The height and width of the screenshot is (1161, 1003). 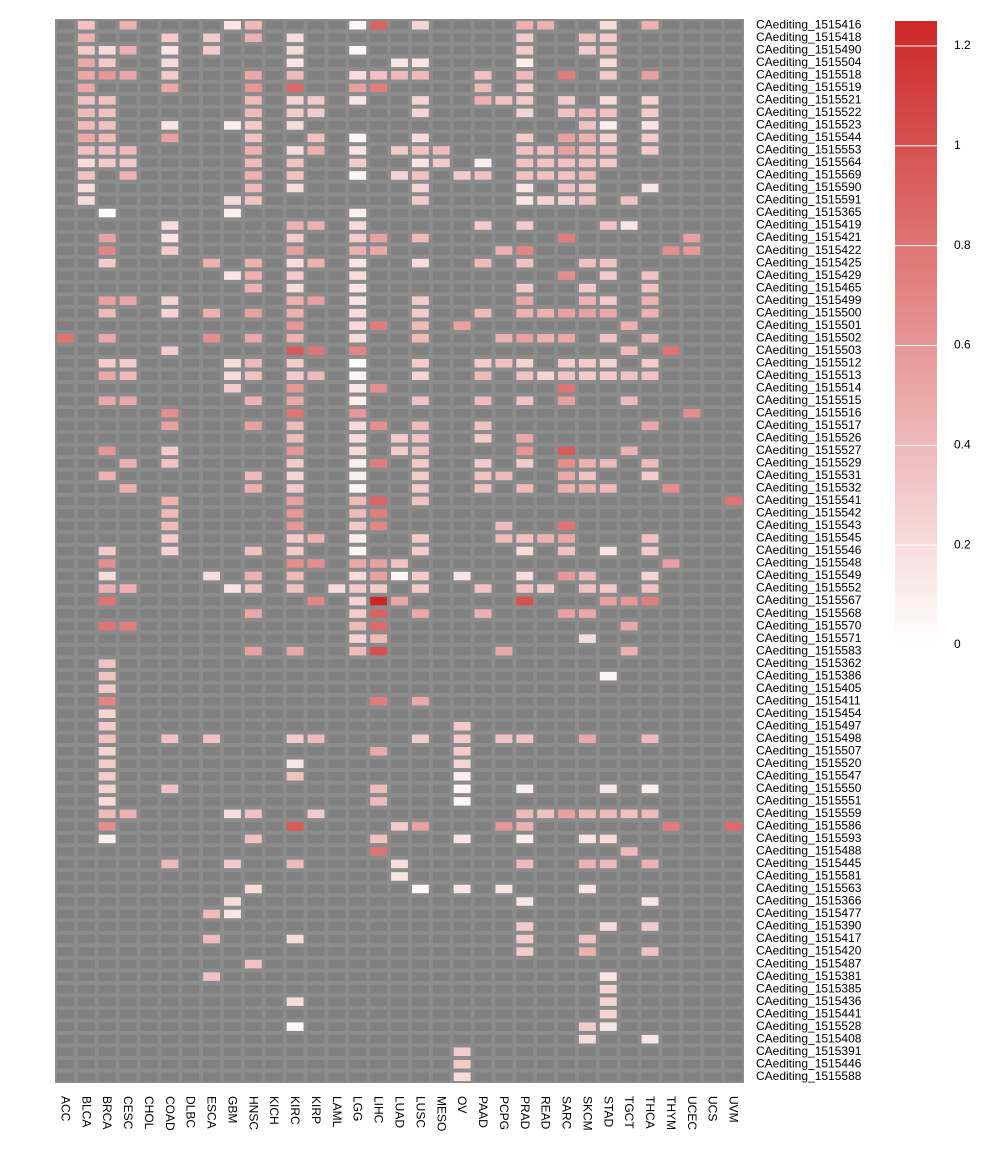 What do you see at coordinates (809, 362) in the screenshot?
I see `row-label: CAediting_1515512` at bounding box center [809, 362].